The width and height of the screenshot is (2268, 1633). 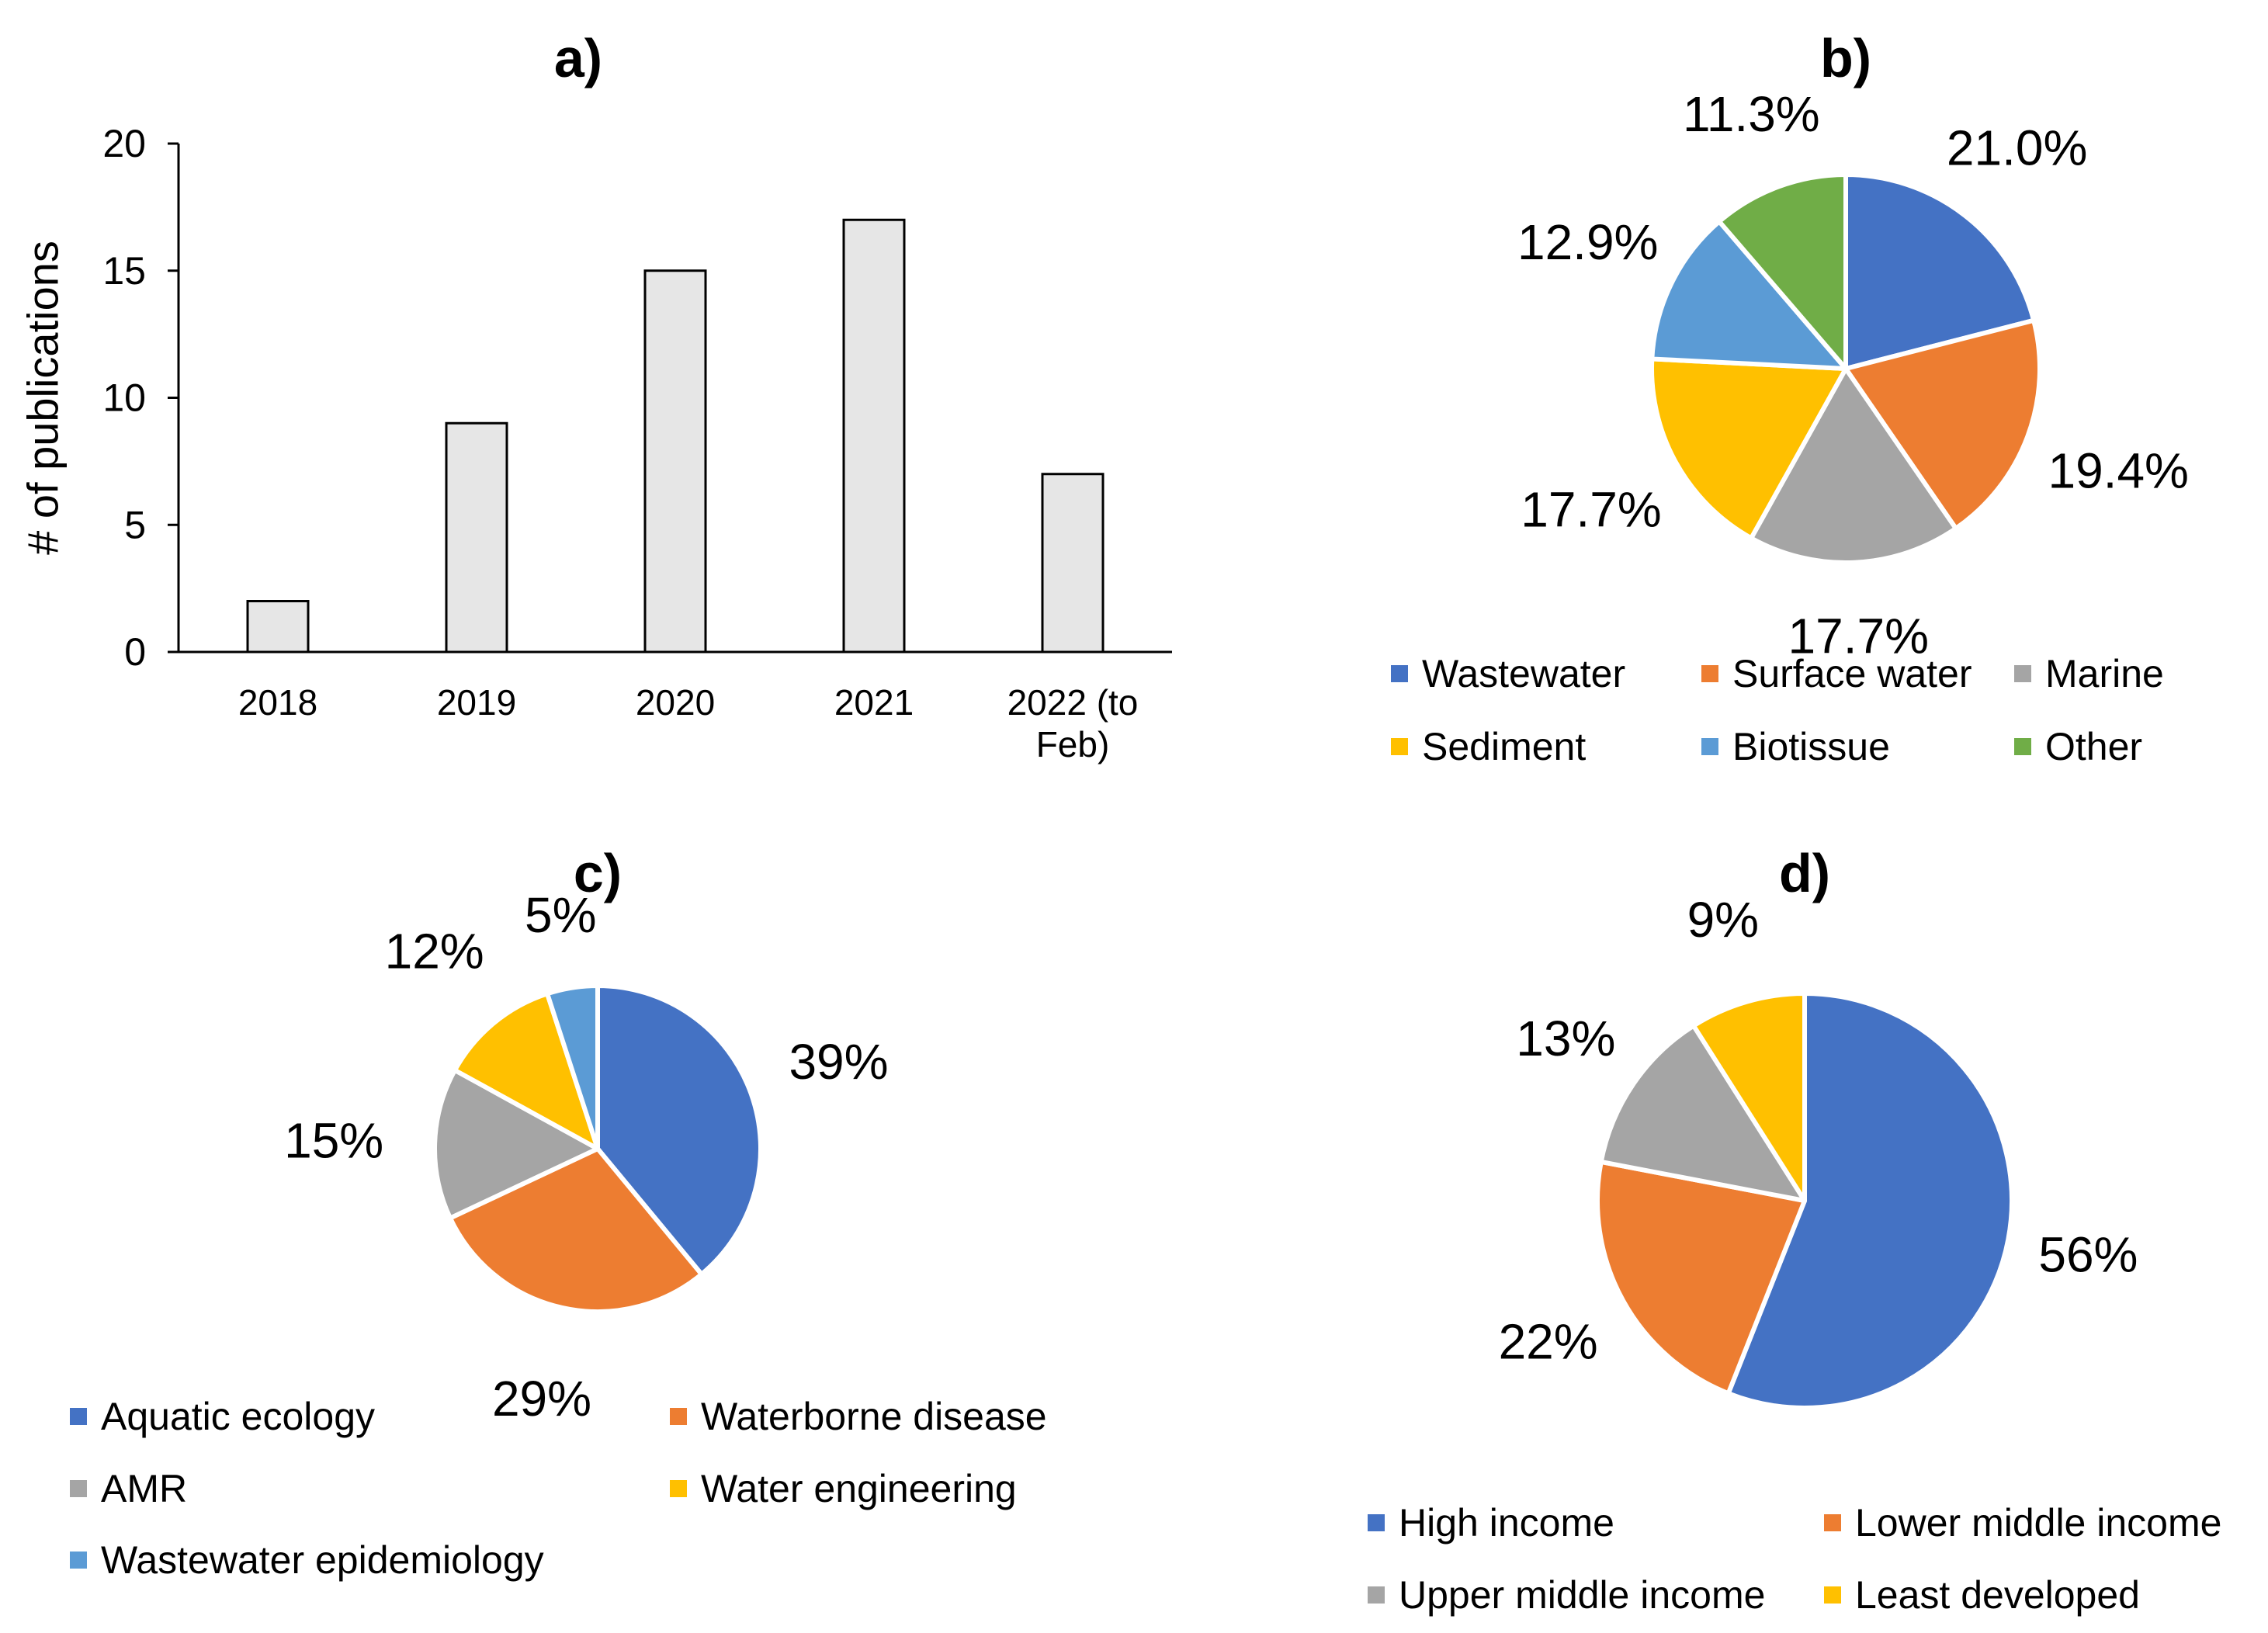 I want to click on legend-entry: Sediment, so click(x=1504, y=747).